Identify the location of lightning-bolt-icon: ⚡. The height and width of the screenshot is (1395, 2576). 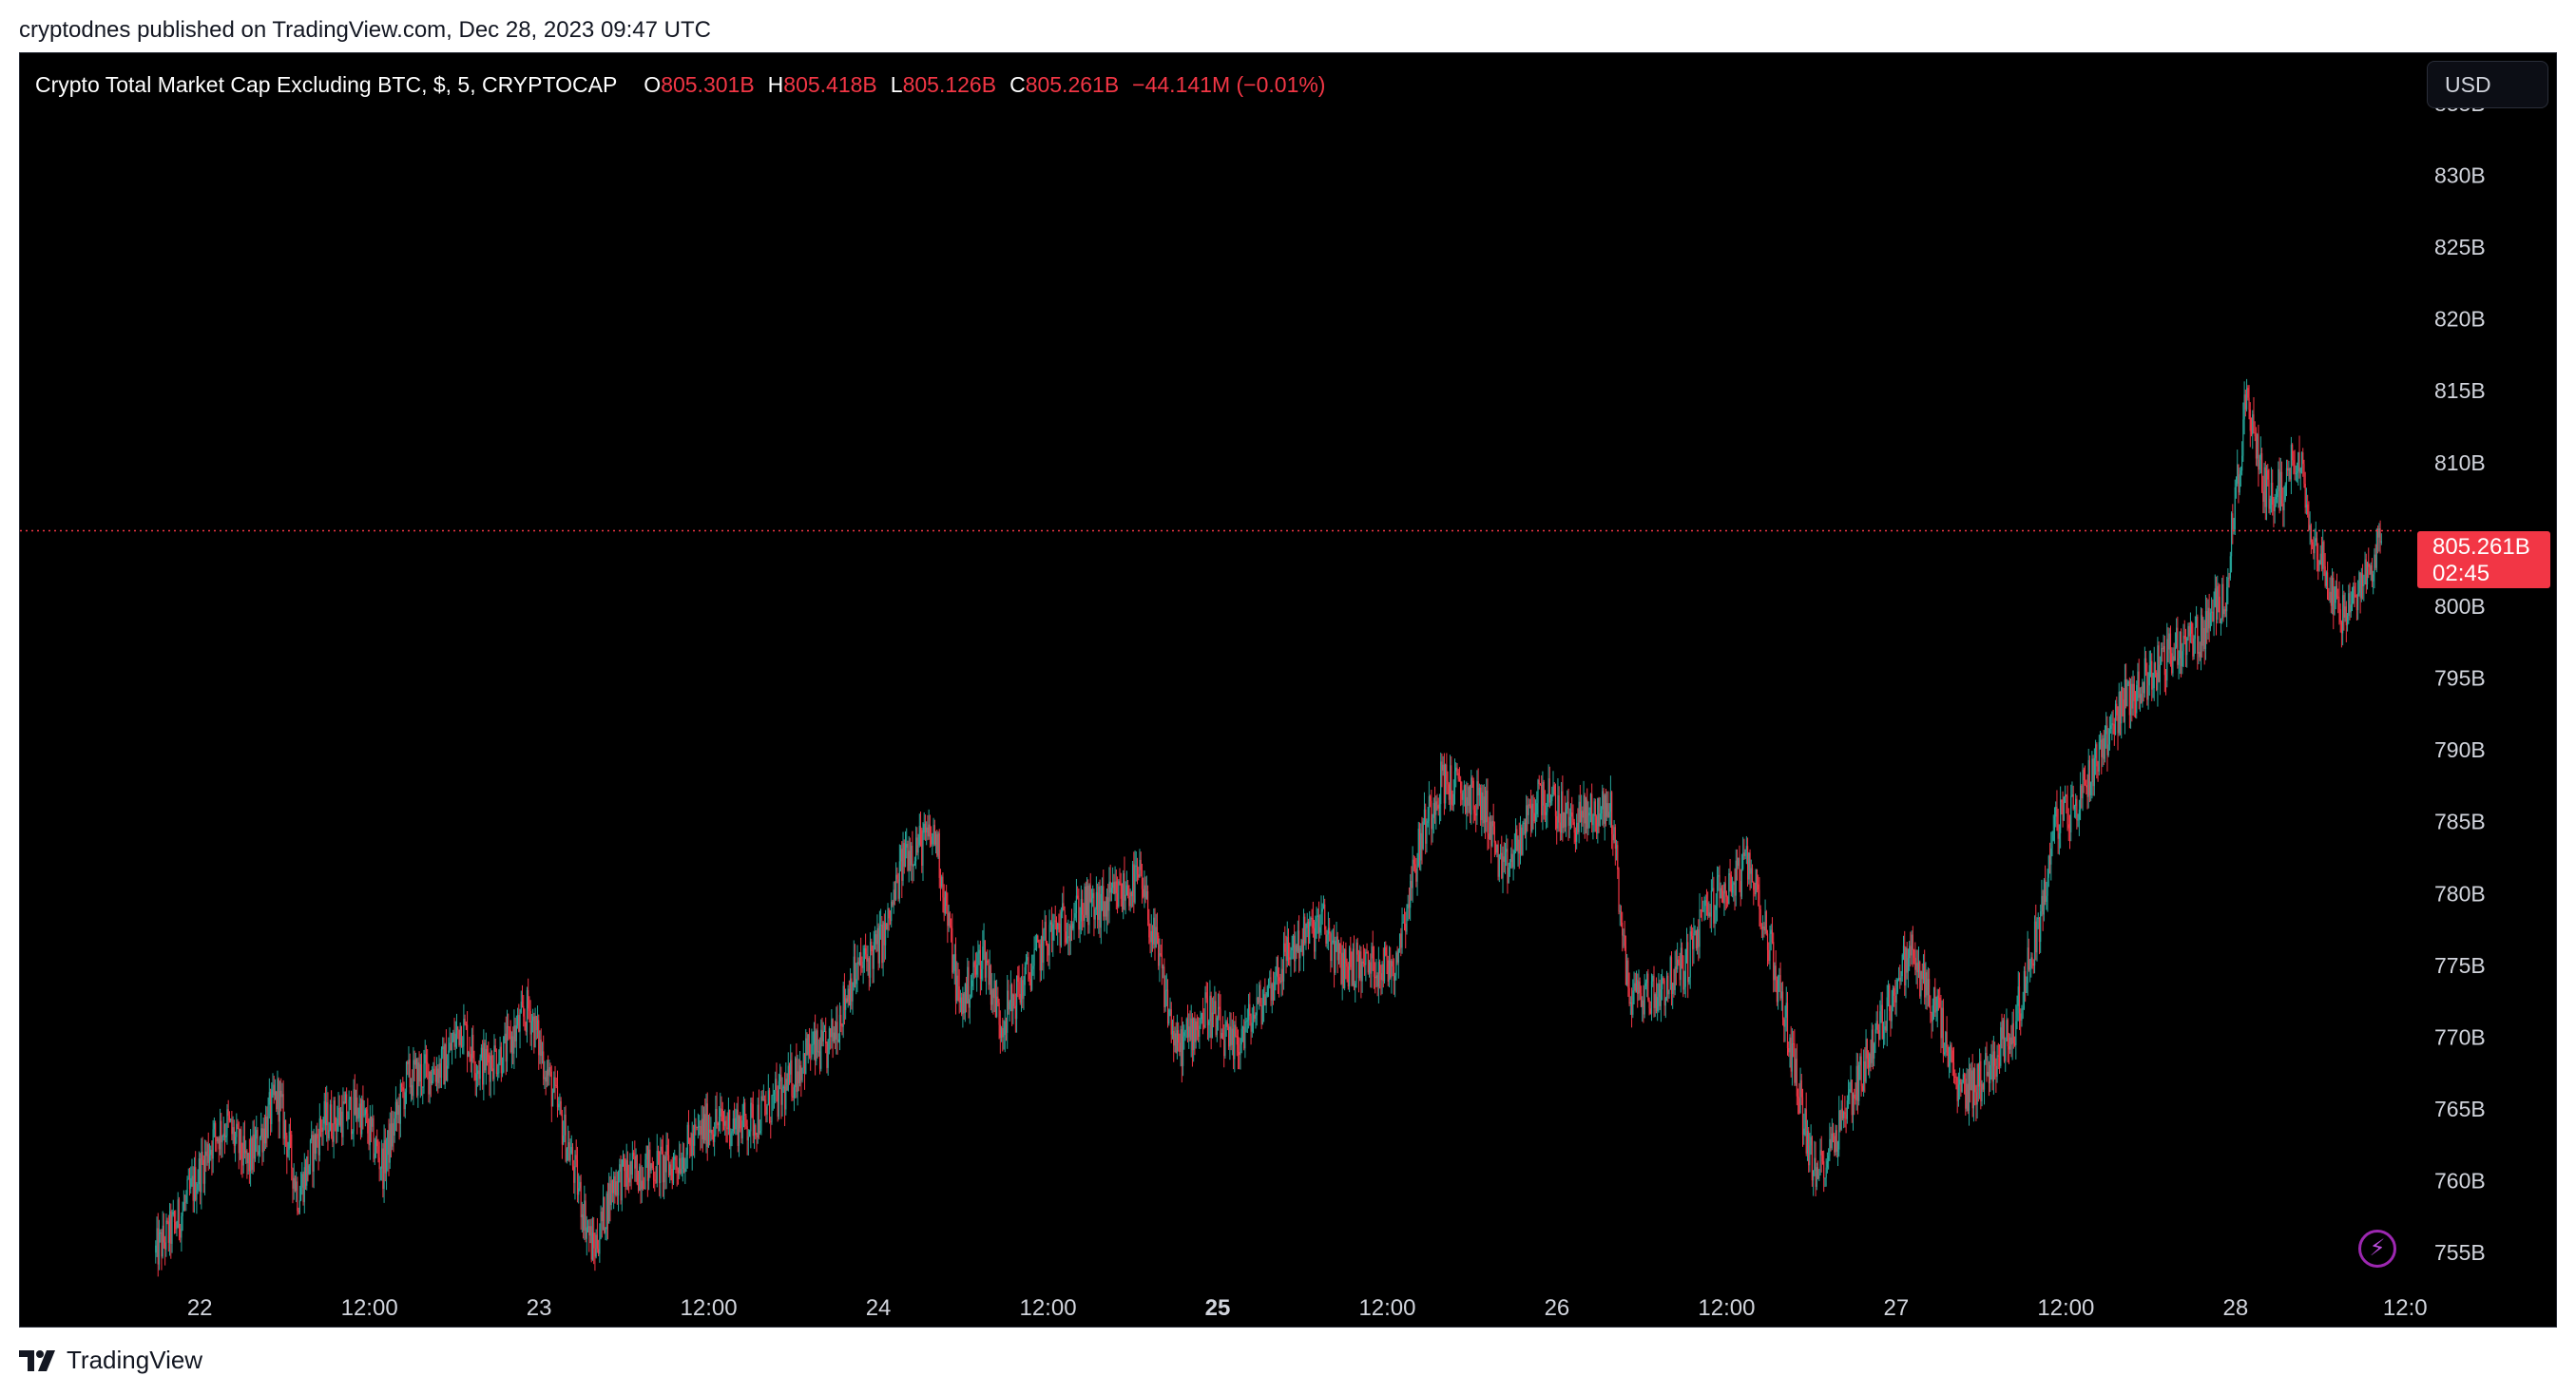
(2377, 1249).